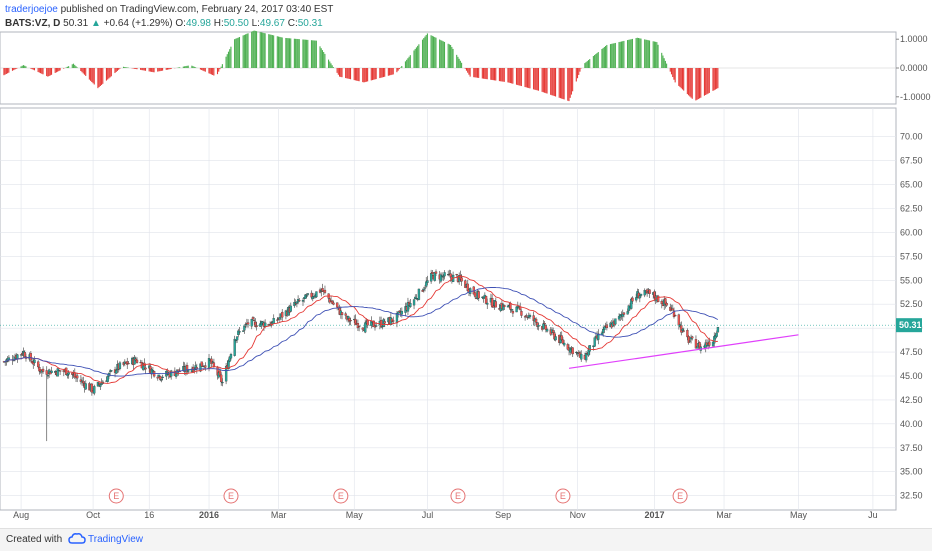 Image resolution: width=932 pixels, height=551 pixels. What do you see at coordinates (503, 515) in the screenshot?
I see `time-tick-label: Sep` at bounding box center [503, 515].